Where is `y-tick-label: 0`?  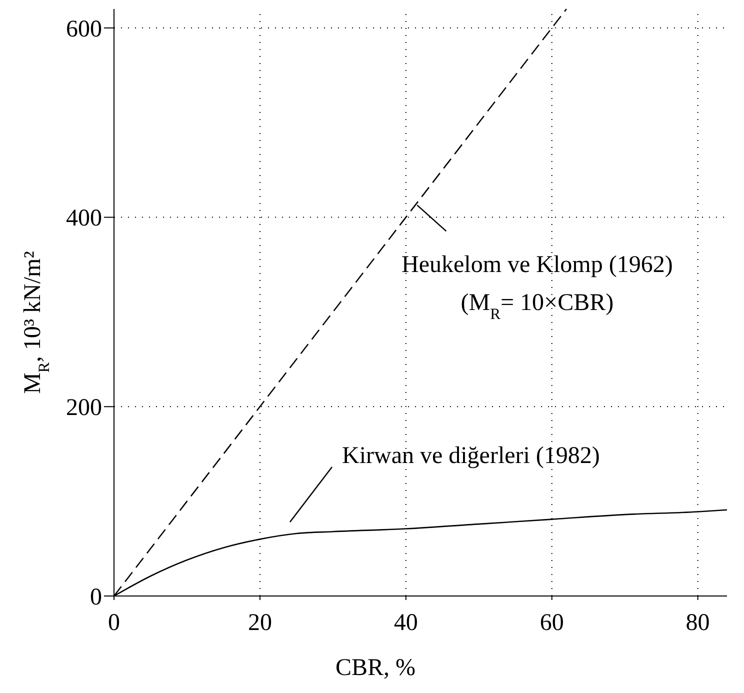
y-tick-label: 0 is located at coordinates (96, 597).